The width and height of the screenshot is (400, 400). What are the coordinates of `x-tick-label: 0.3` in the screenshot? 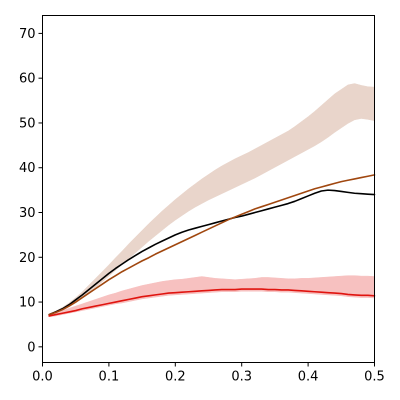 It's located at (241, 377).